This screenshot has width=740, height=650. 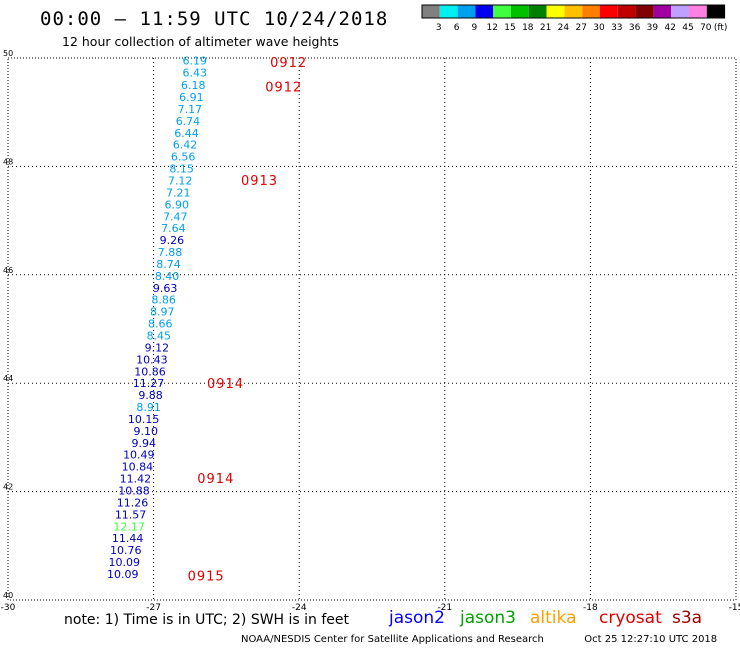 What do you see at coordinates (417, 618) in the screenshot?
I see `legend-jason2: jason2` at bounding box center [417, 618].